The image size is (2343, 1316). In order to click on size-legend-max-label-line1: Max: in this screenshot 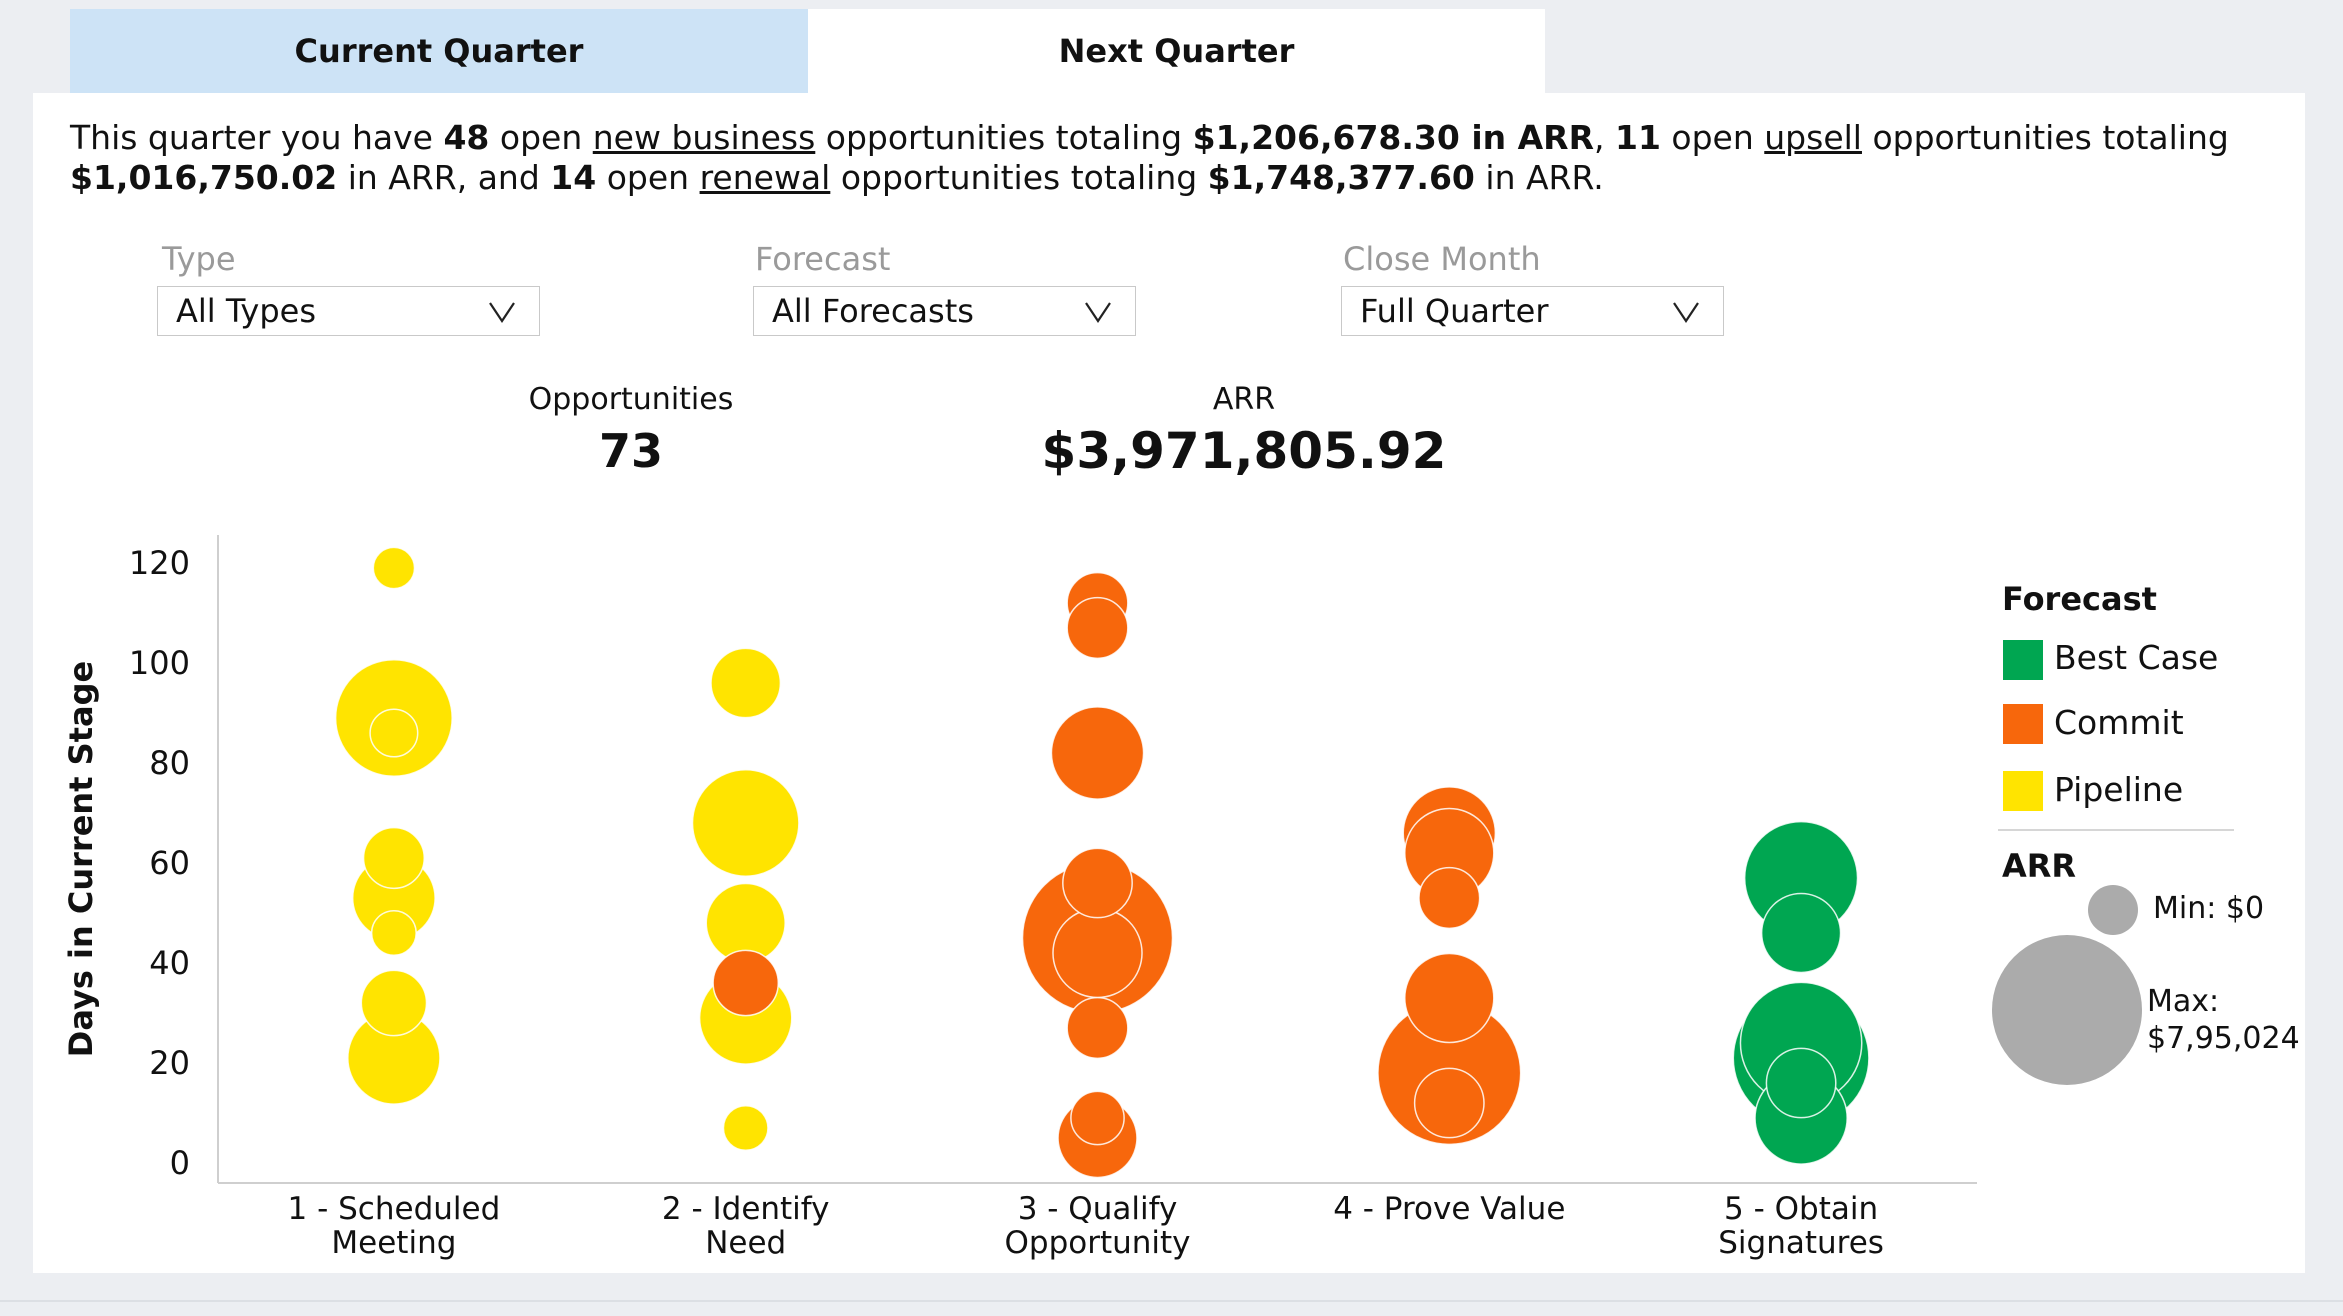, I will do `click(2183, 1001)`.